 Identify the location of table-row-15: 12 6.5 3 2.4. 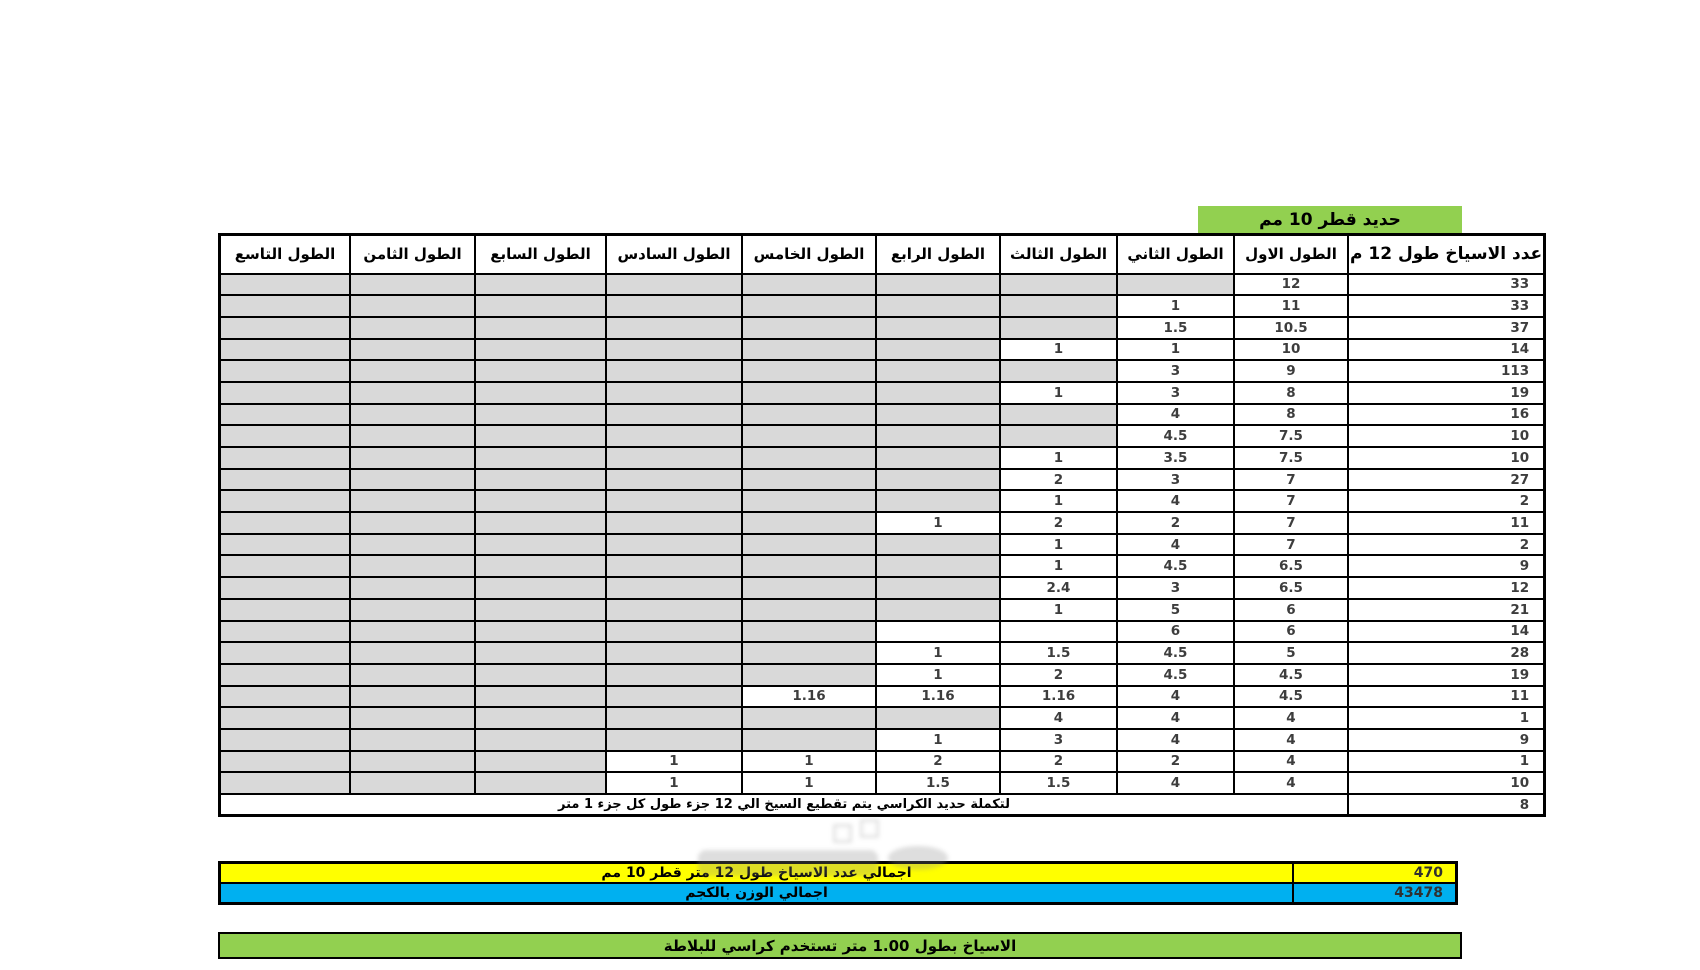
(882, 588).